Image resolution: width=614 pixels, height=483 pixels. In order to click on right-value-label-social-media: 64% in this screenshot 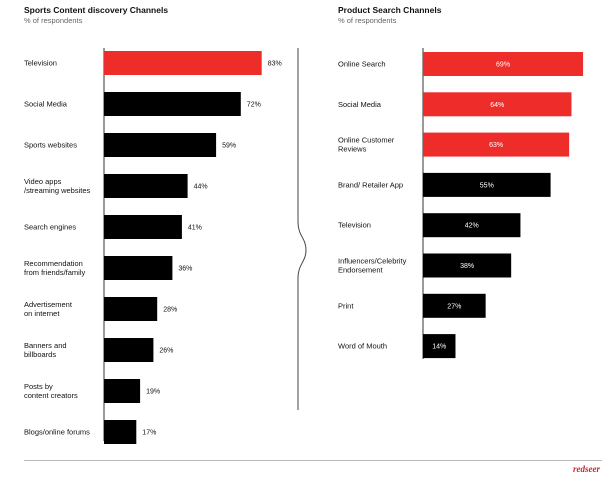, I will do `click(497, 105)`.